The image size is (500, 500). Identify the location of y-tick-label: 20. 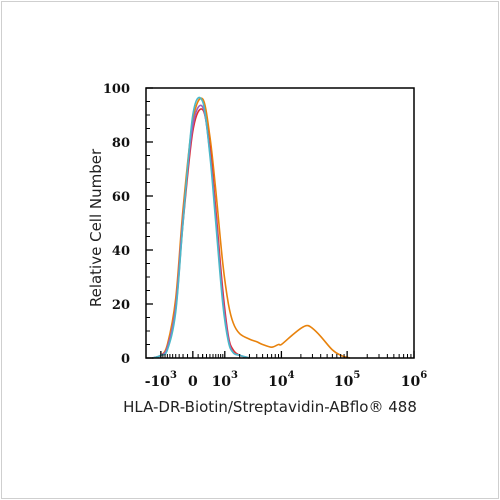
(121, 305).